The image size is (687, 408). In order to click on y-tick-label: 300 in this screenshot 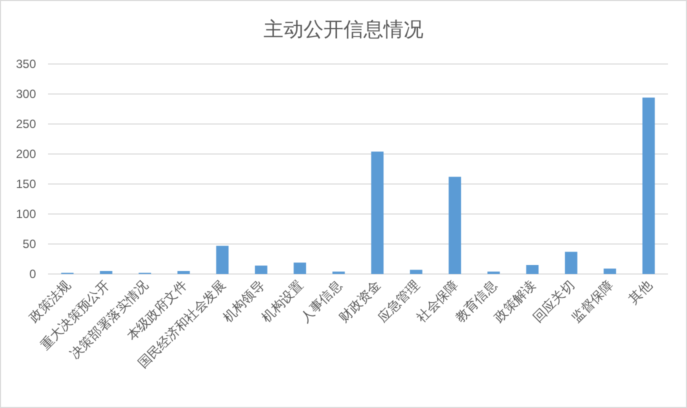, I will do `click(26, 94)`.